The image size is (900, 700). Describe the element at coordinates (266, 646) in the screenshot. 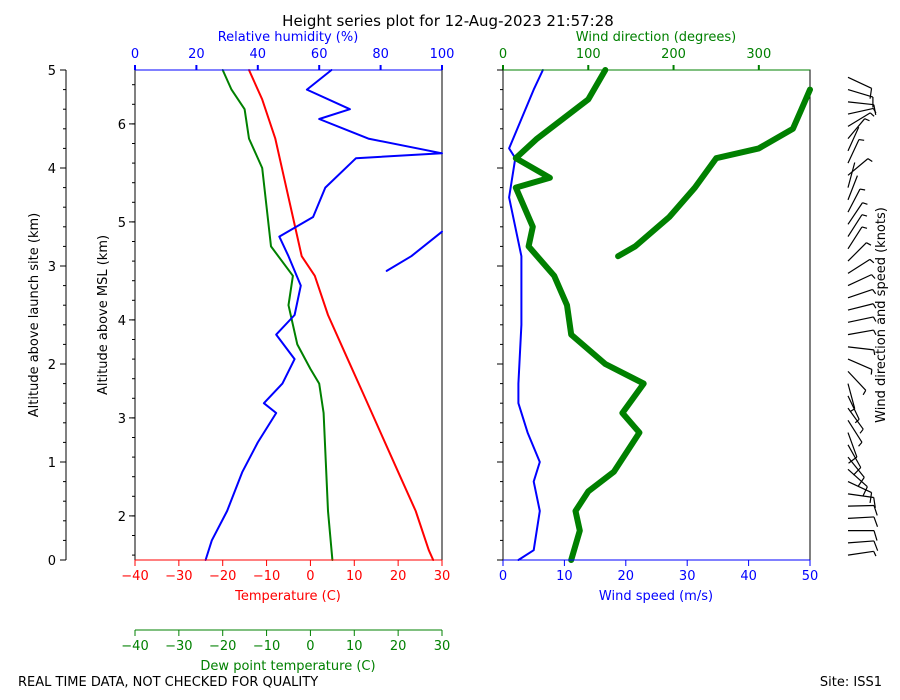

I see `dew-point-temperature-c-tick-label: −10` at that location.